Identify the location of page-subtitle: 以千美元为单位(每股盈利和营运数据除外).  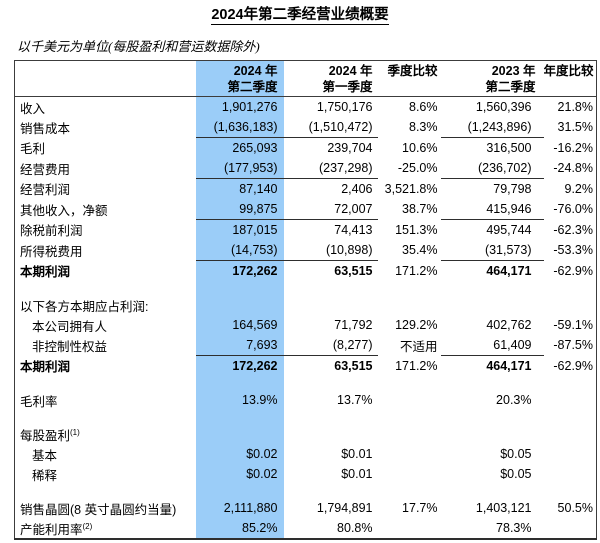
(138, 46).